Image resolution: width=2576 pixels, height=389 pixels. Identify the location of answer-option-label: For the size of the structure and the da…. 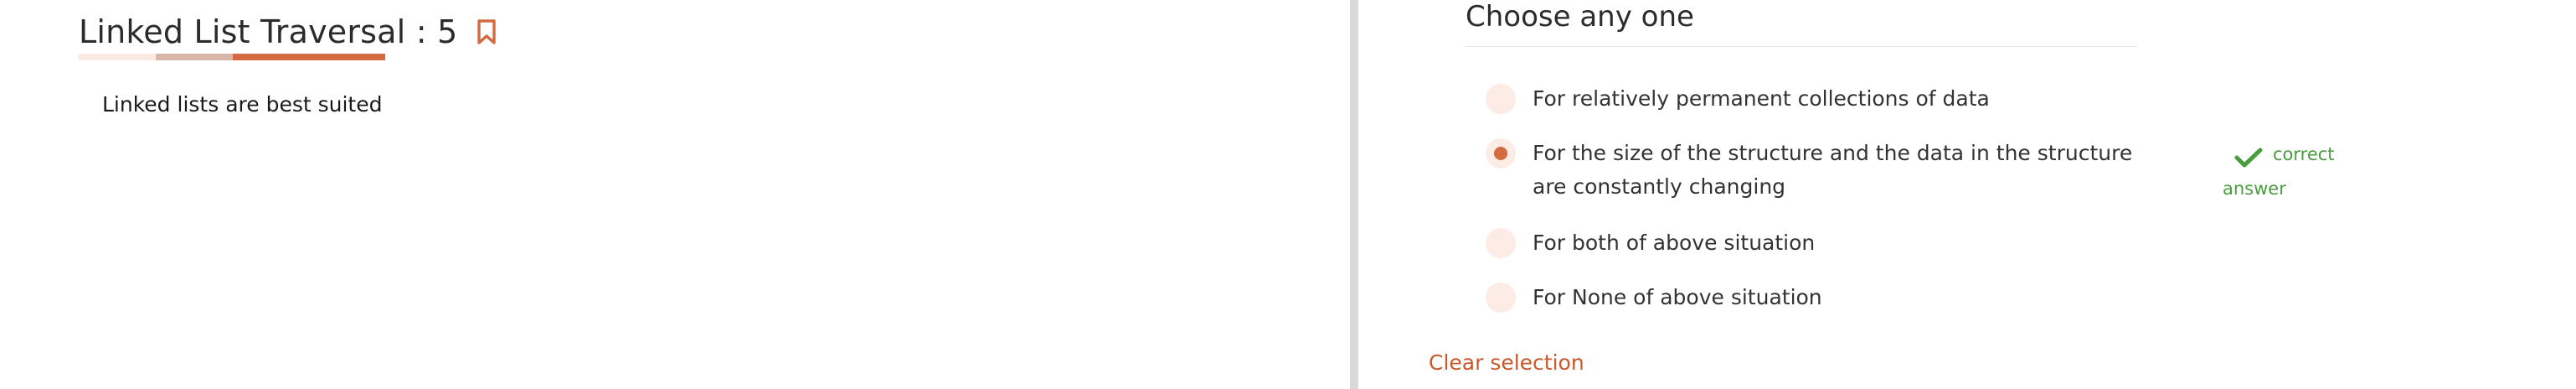
(1833, 170).